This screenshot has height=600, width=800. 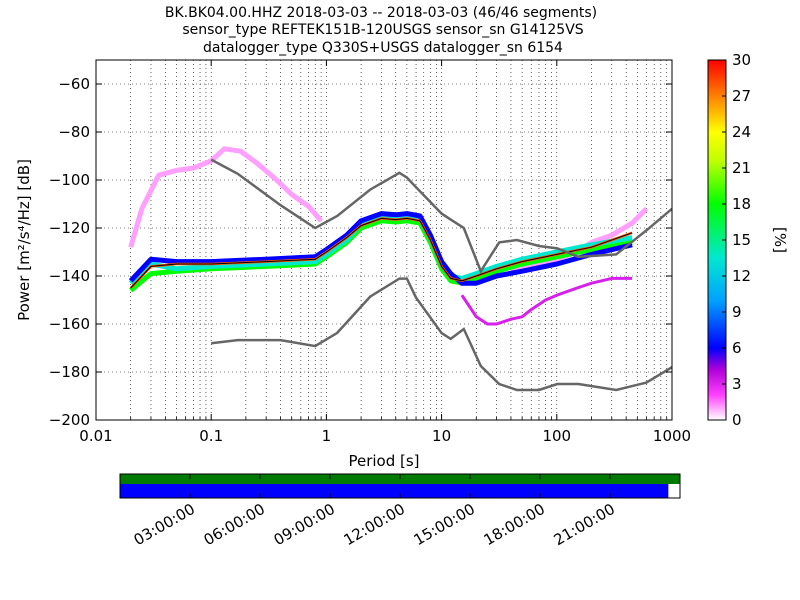 I want to click on colorbar-tick-label: 3, so click(x=737, y=384).